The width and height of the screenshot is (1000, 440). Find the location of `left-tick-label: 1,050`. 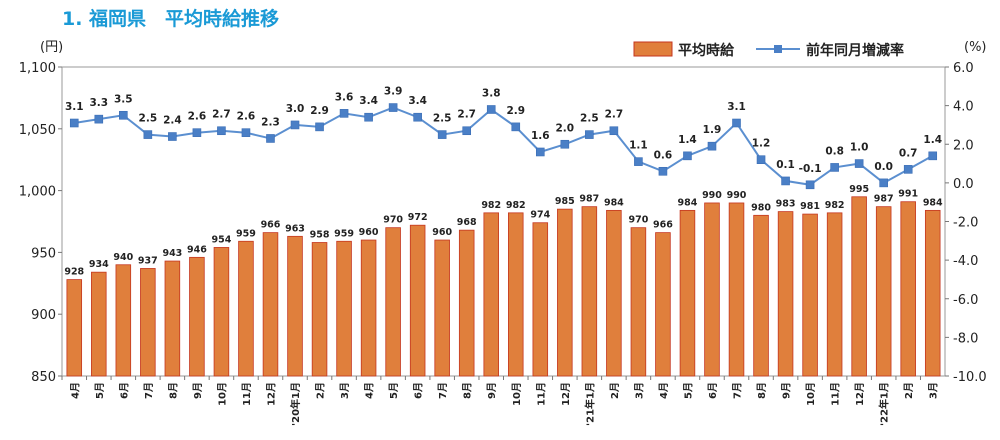

left-tick-label: 1,050 is located at coordinates (37, 130).